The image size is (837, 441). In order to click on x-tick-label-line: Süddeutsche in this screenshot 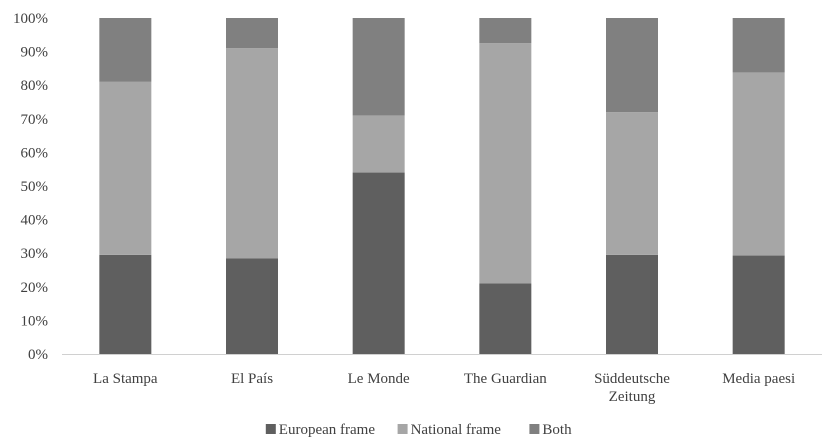, I will do `click(632, 379)`.